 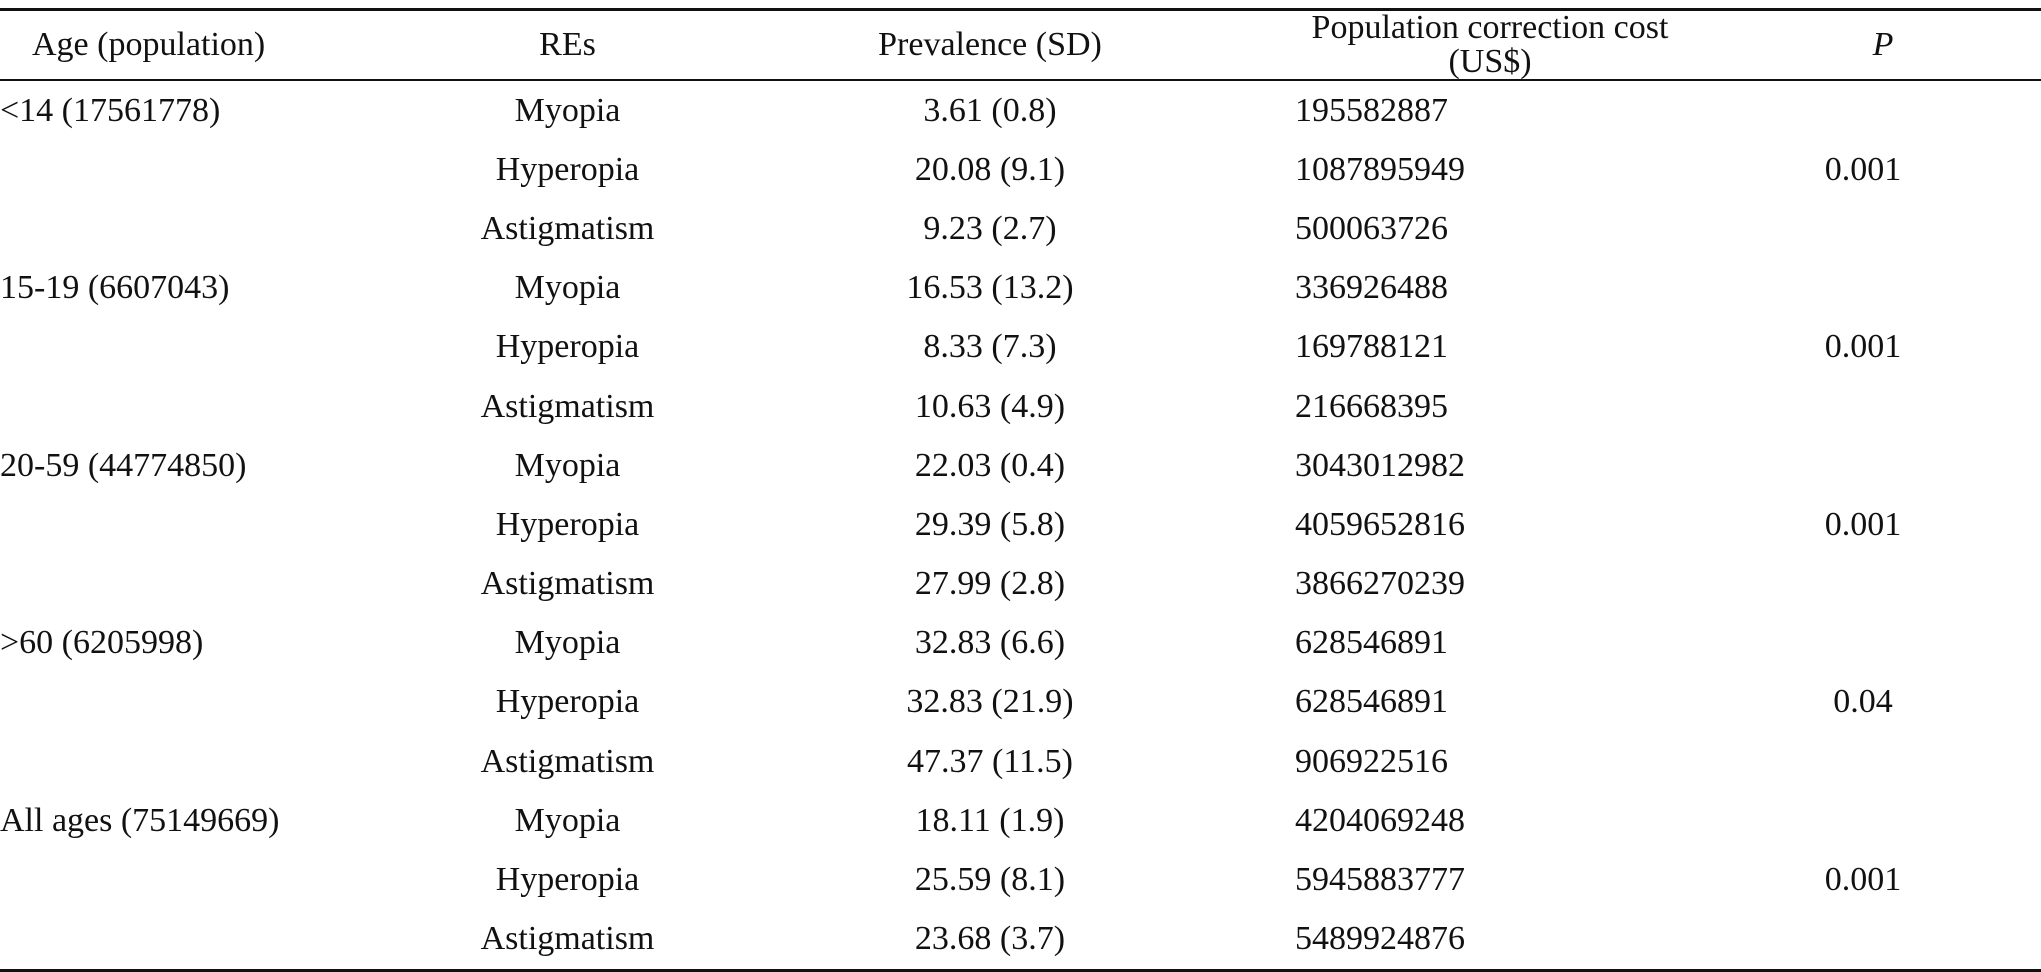 I want to click on prevalence-cell: 27.99 (2.8), so click(x=990, y=584).